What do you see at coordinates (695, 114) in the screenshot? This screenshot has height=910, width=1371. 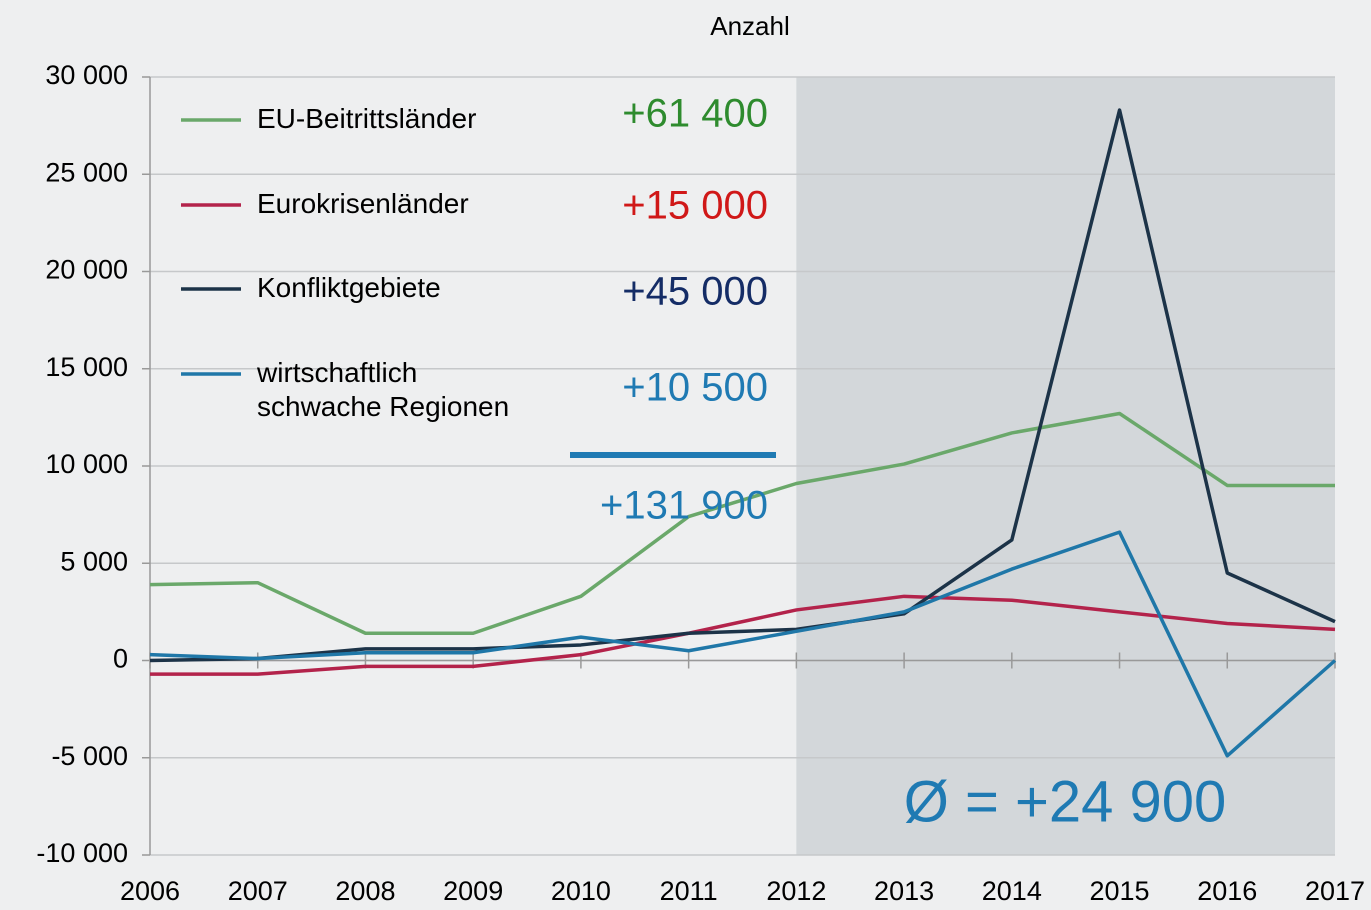 I see `annotation: +61 400` at bounding box center [695, 114].